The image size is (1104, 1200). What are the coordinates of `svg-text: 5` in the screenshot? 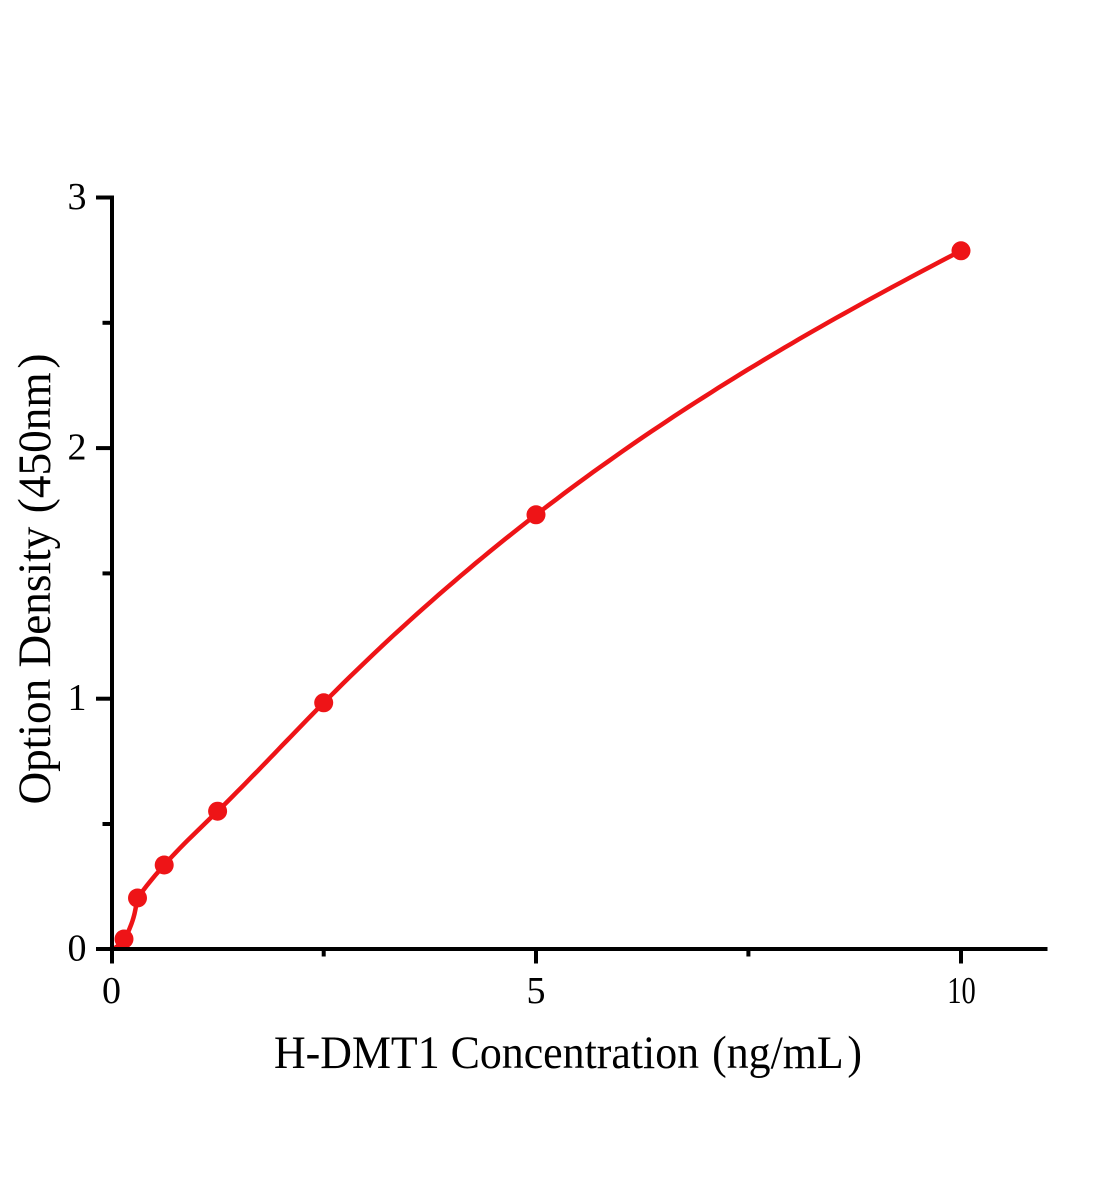 It's located at (536, 991).